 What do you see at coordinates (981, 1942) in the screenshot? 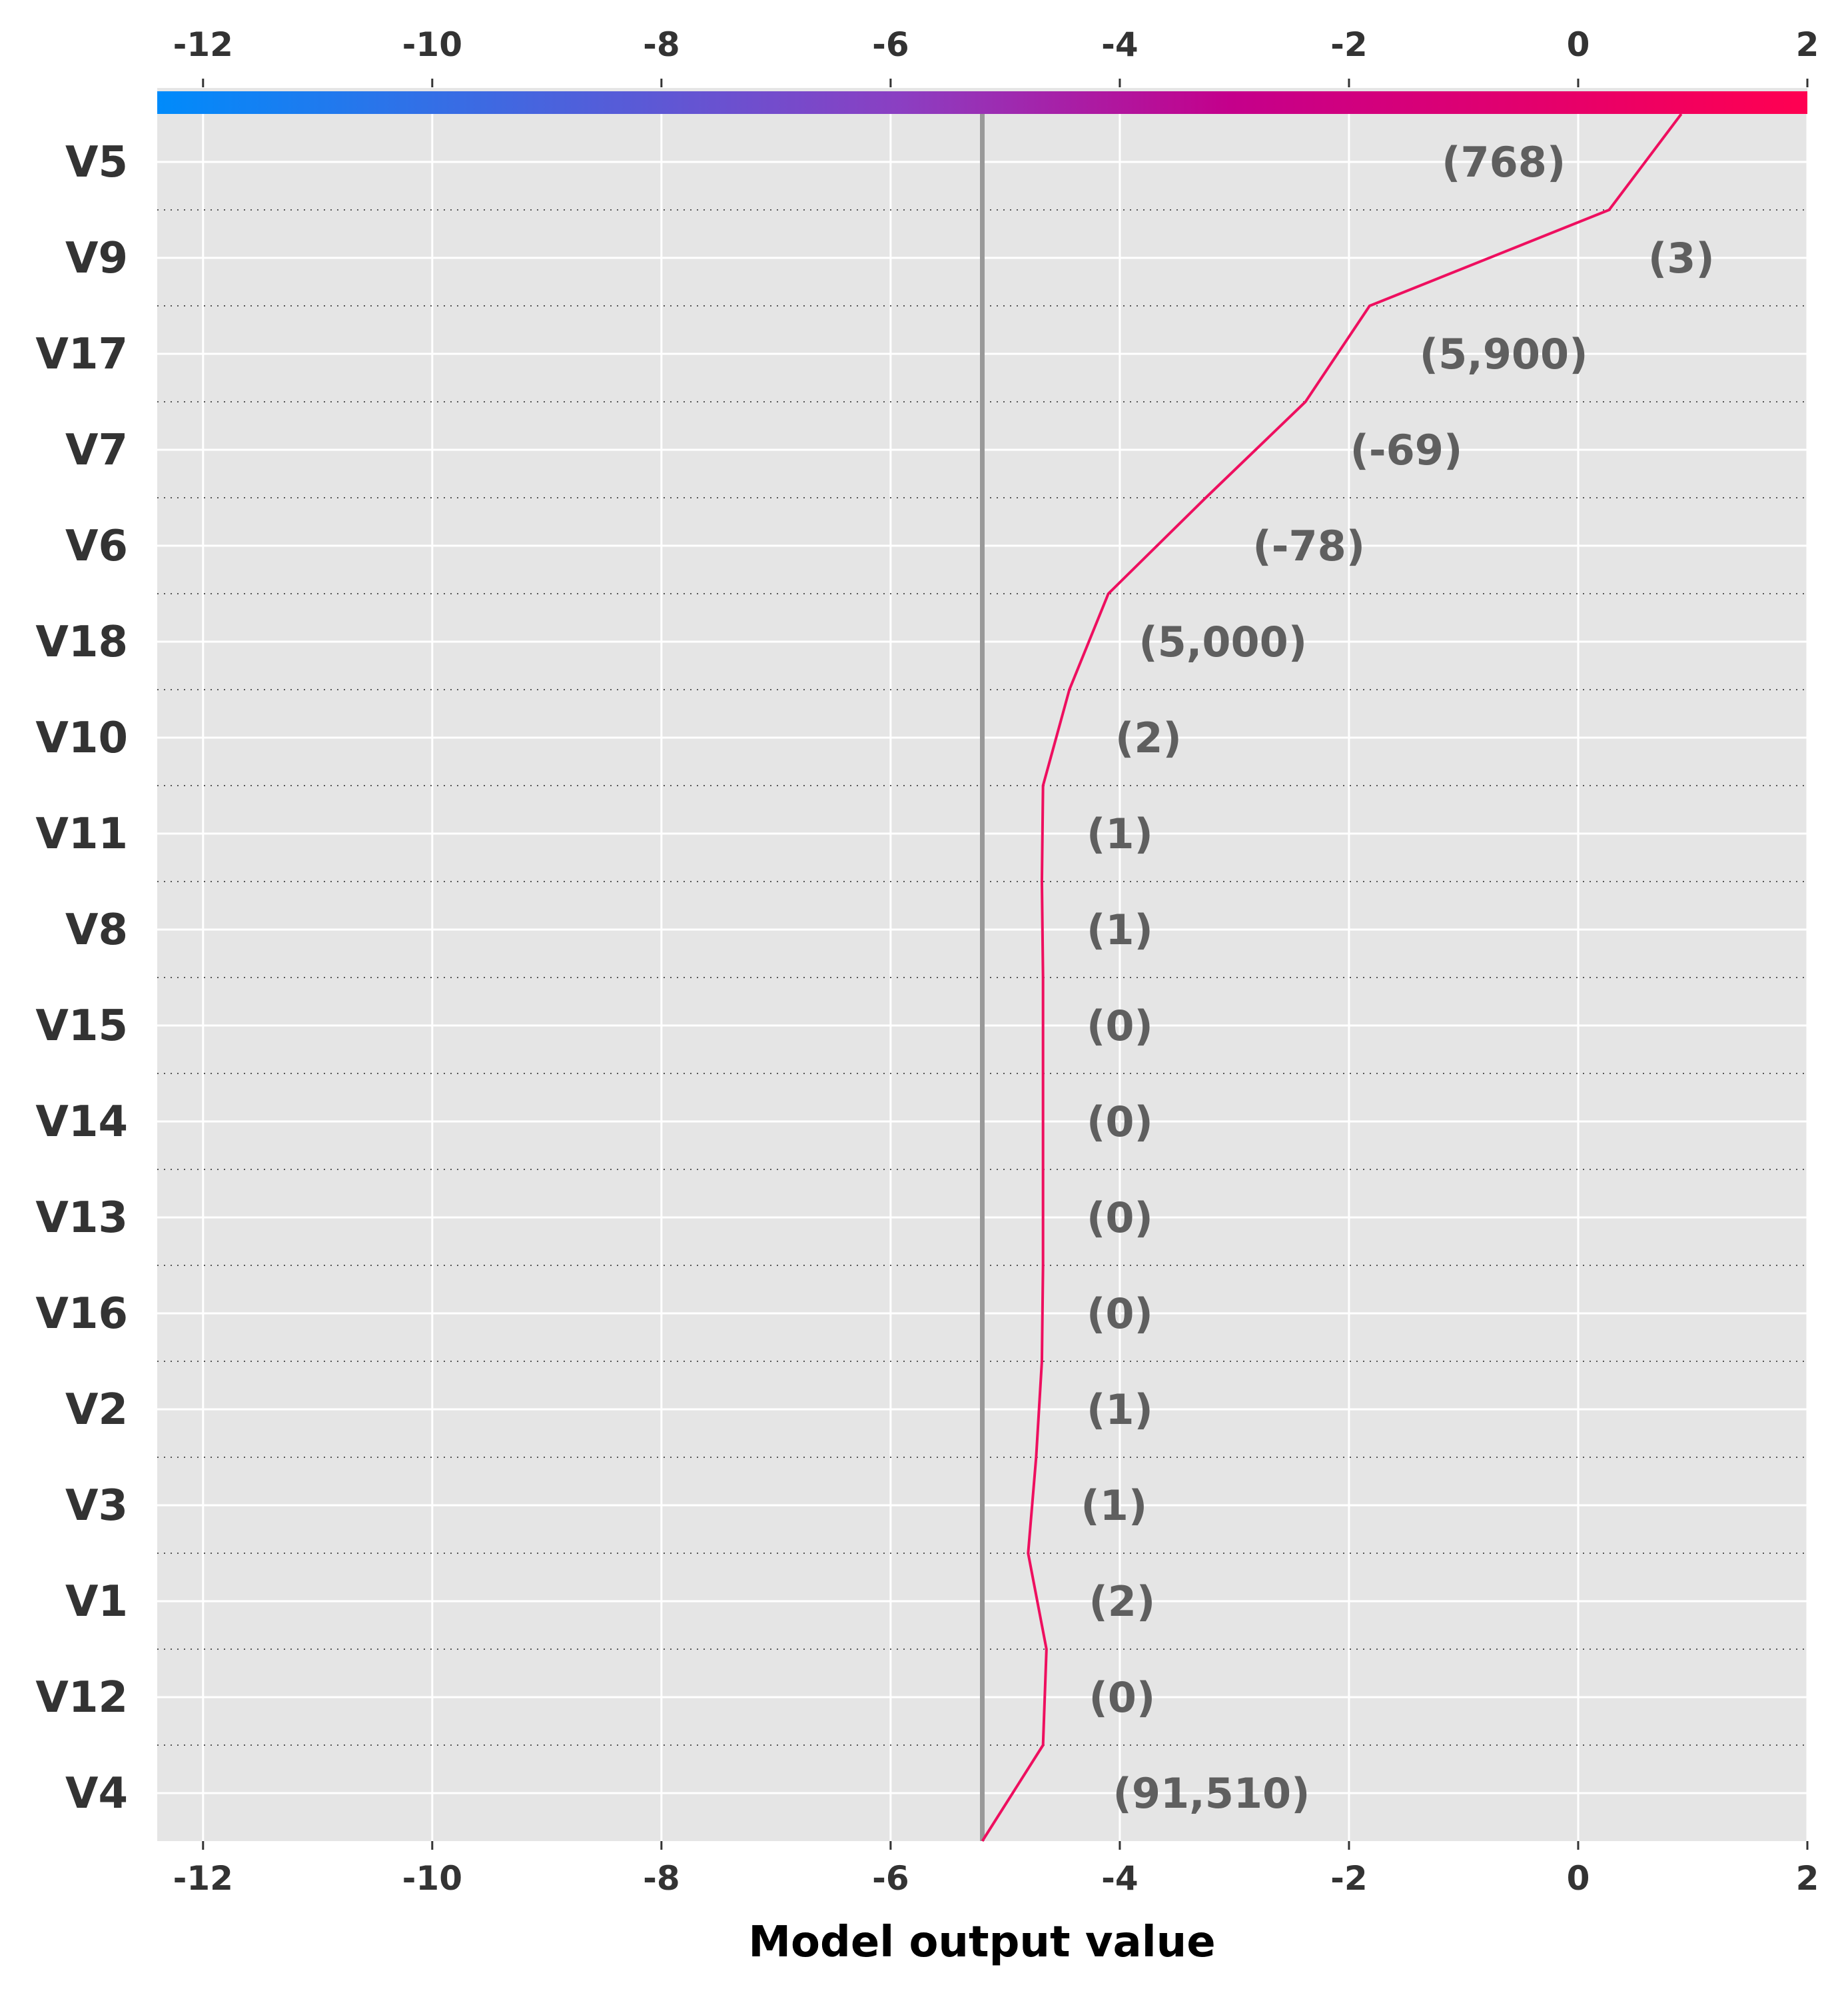
I see `x-axis-title: Model output value` at bounding box center [981, 1942].